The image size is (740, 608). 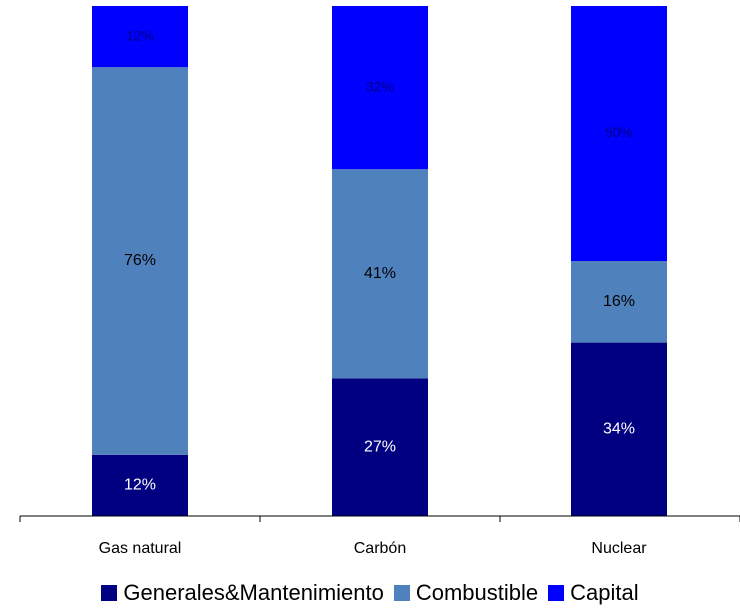 I want to click on bar-carb-n-combustible, so click(x=380, y=274).